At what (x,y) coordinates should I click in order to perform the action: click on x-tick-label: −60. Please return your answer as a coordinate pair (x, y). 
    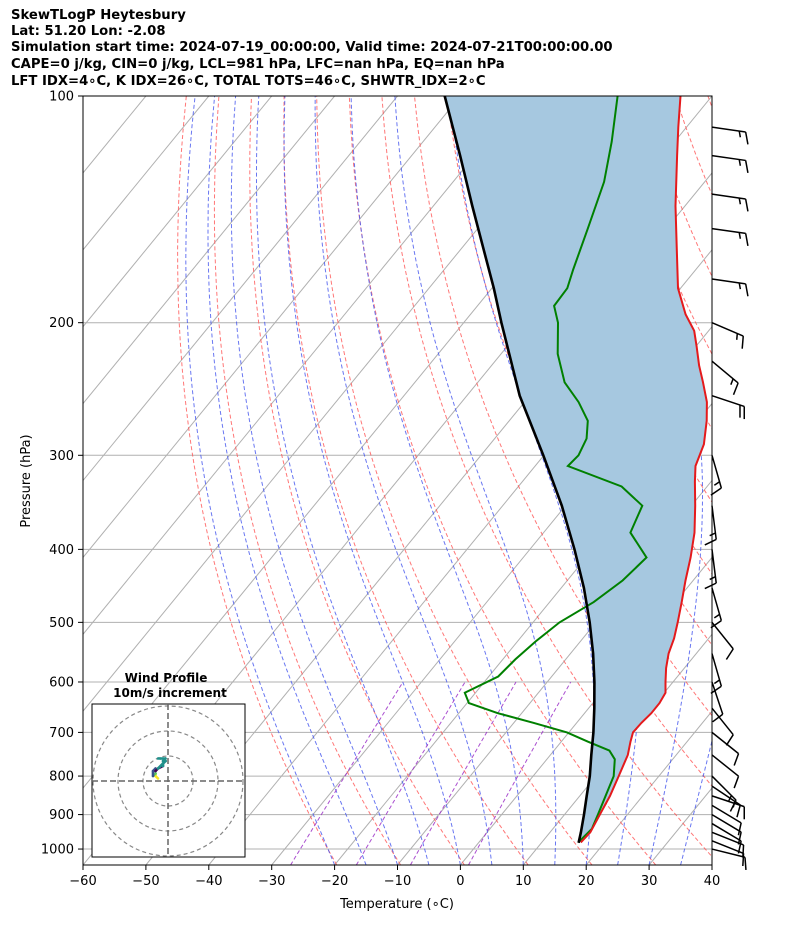
    Looking at the image, I should click on (82, 881).